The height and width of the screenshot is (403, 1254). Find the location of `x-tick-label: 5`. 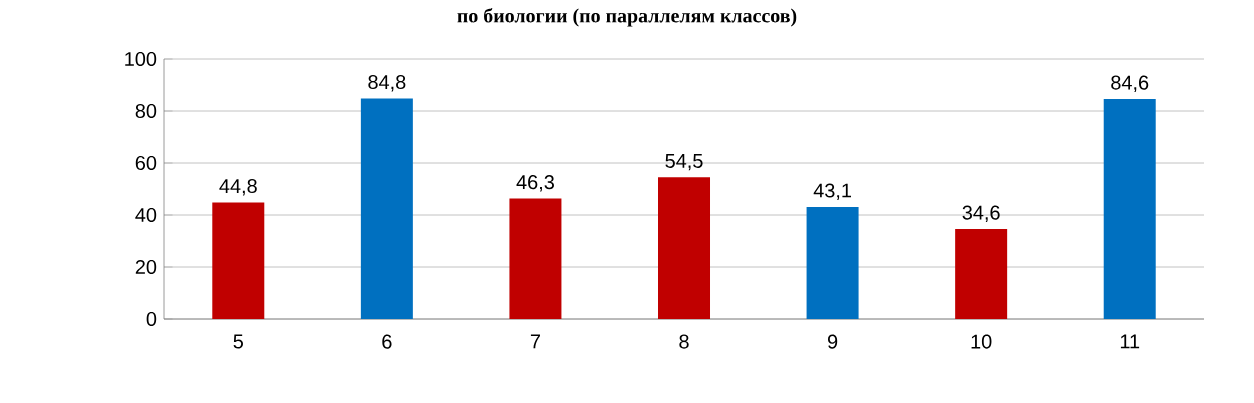

x-tick-label: 5 is located at coordinates (238, 341).